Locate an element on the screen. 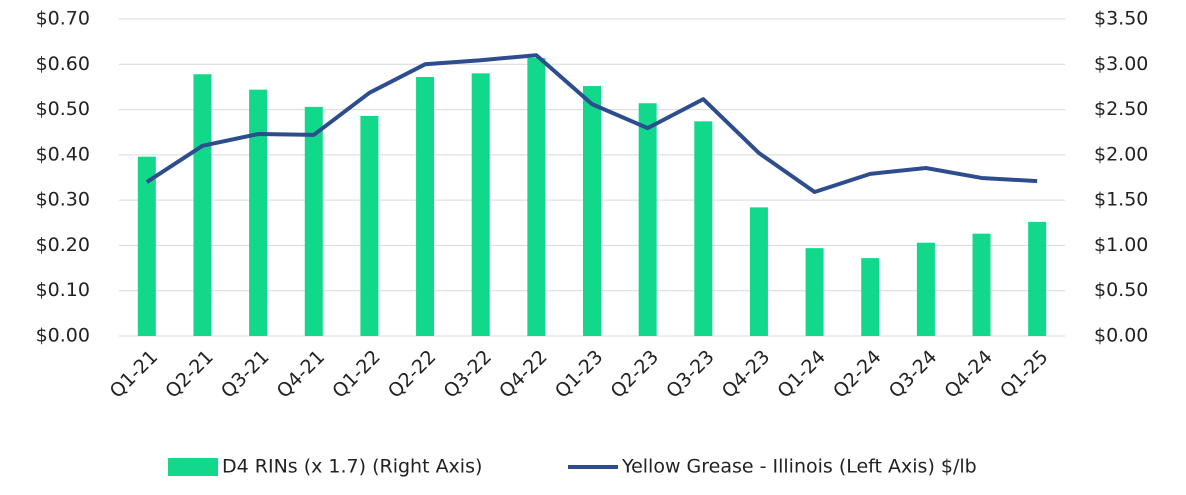 Image resolution: width=1186 pixels, height=495 pixels. legend-swatch is located at coordinates (193, 467).